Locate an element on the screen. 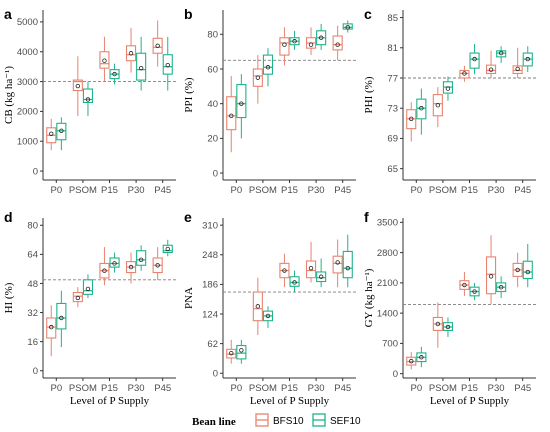  y-tick-label: 5000 is located at coordinates (27, 22).